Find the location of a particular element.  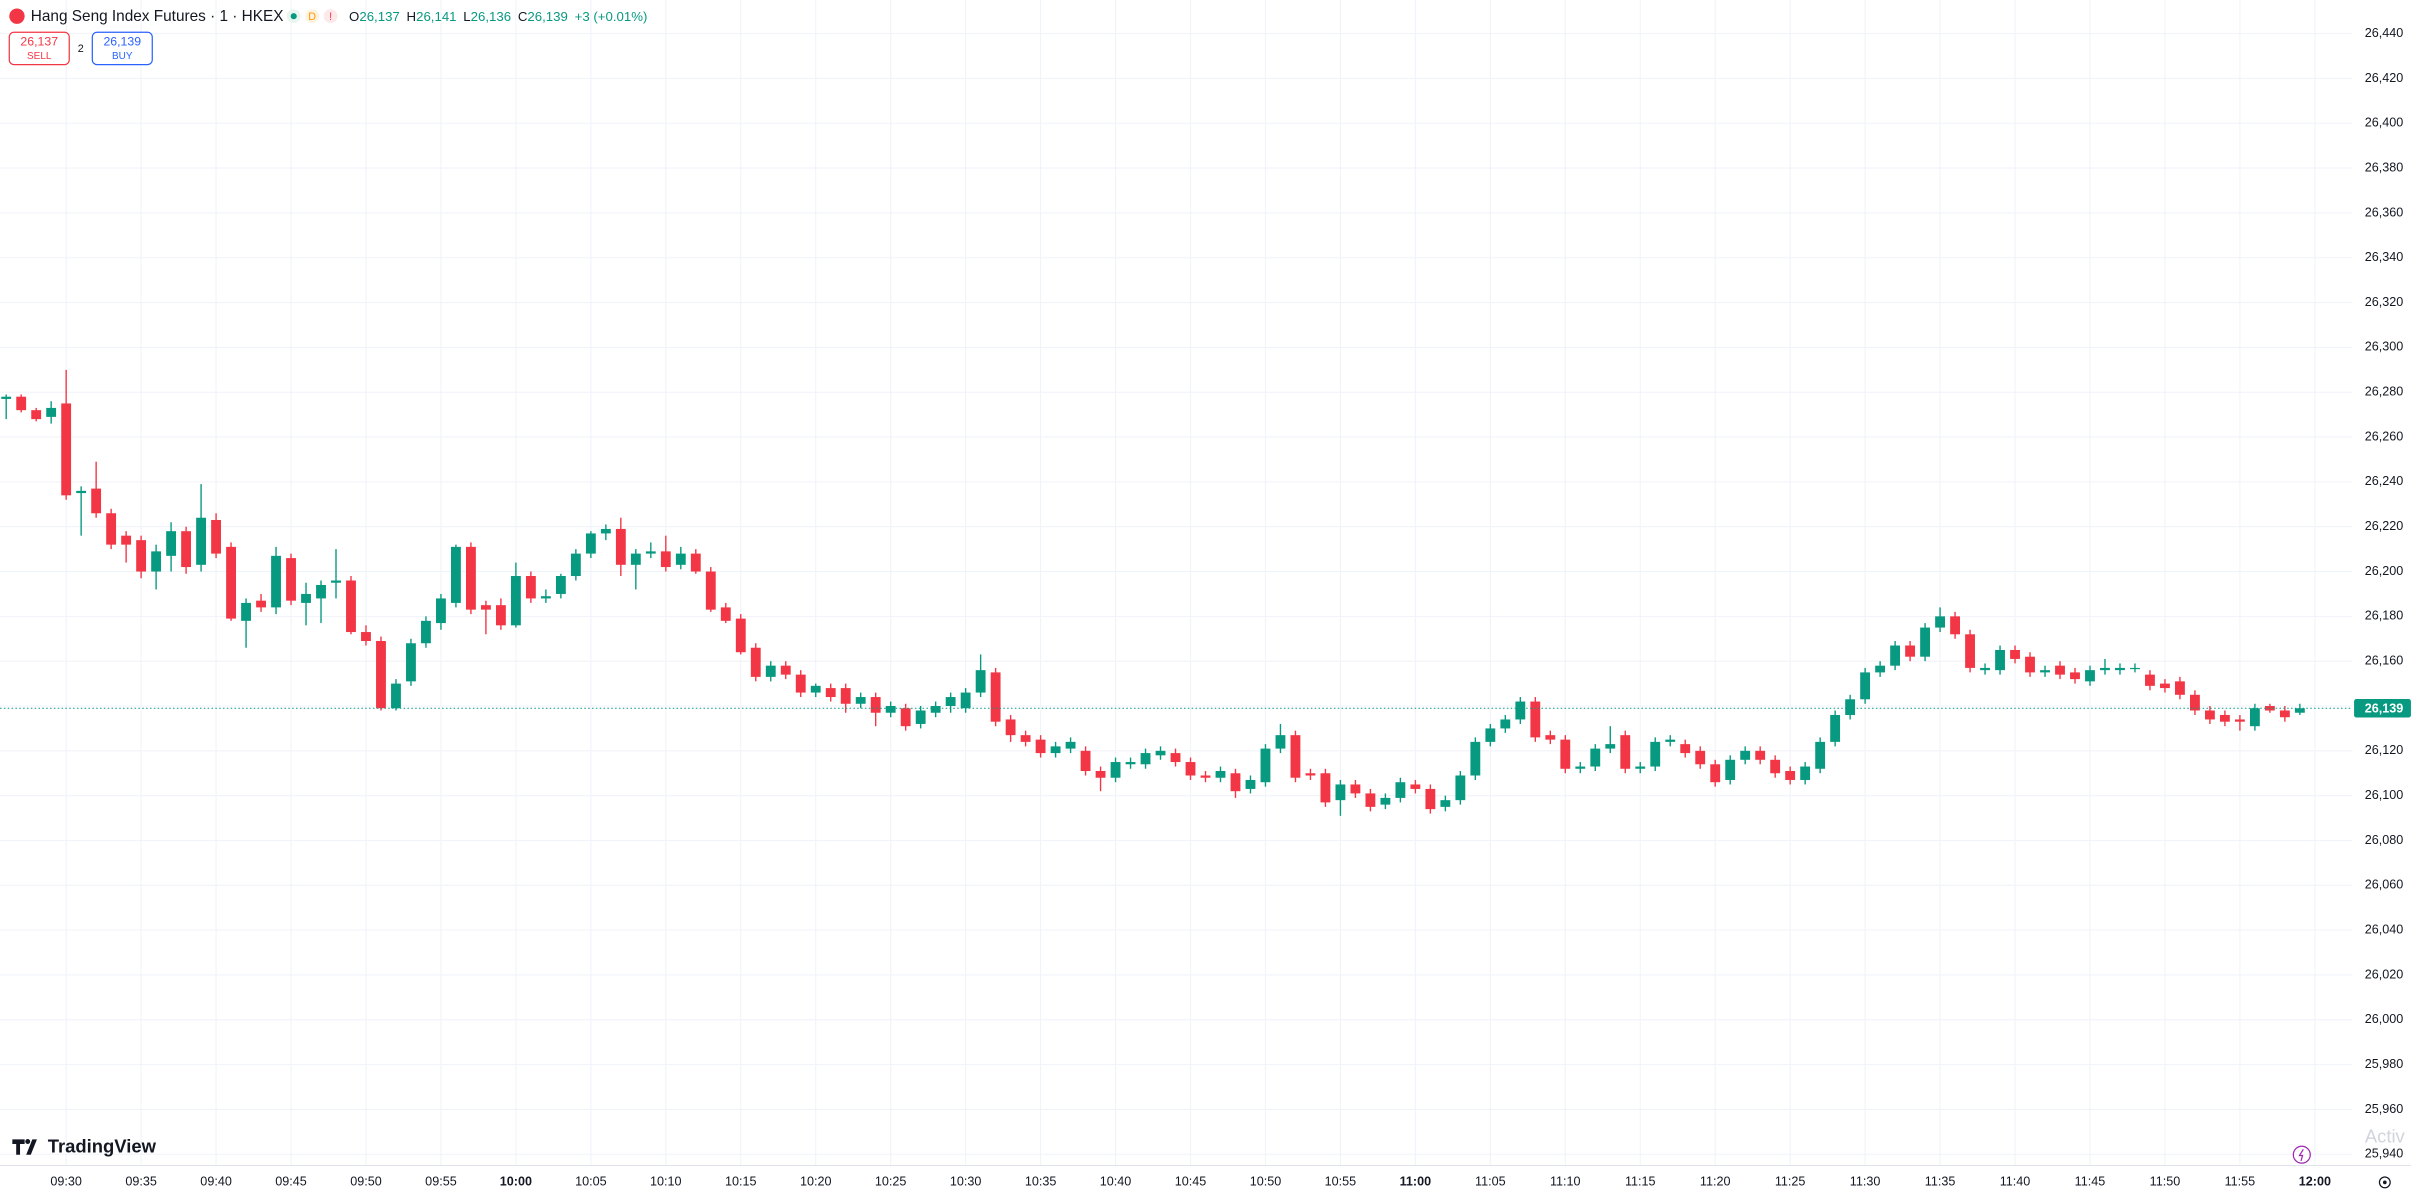

x-tick-label: 10:00 is located at coordinates (516, 1182).